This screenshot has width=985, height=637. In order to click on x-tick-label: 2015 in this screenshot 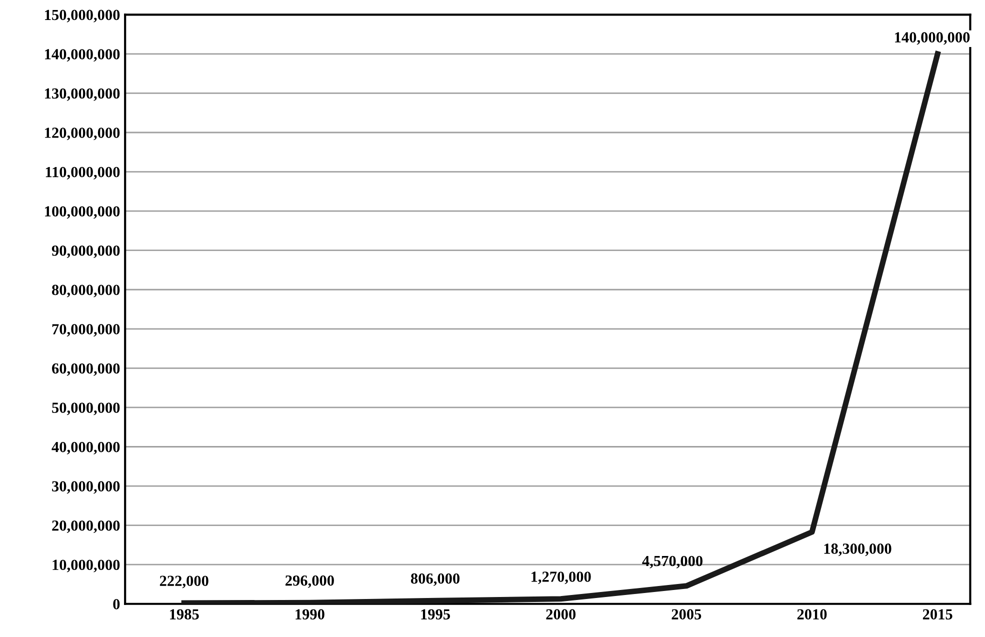, I will do `click(937, 614)`.